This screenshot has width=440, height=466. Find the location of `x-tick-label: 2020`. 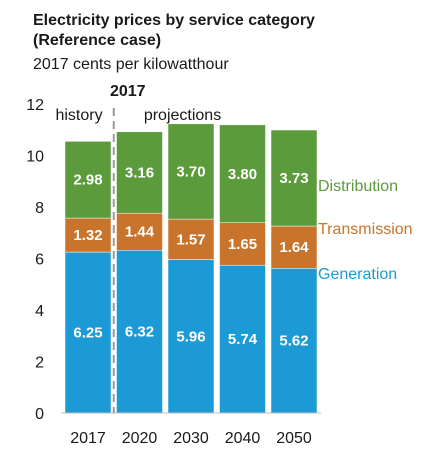

x-tick-label: 2020 is located at coordinates (140, 438).